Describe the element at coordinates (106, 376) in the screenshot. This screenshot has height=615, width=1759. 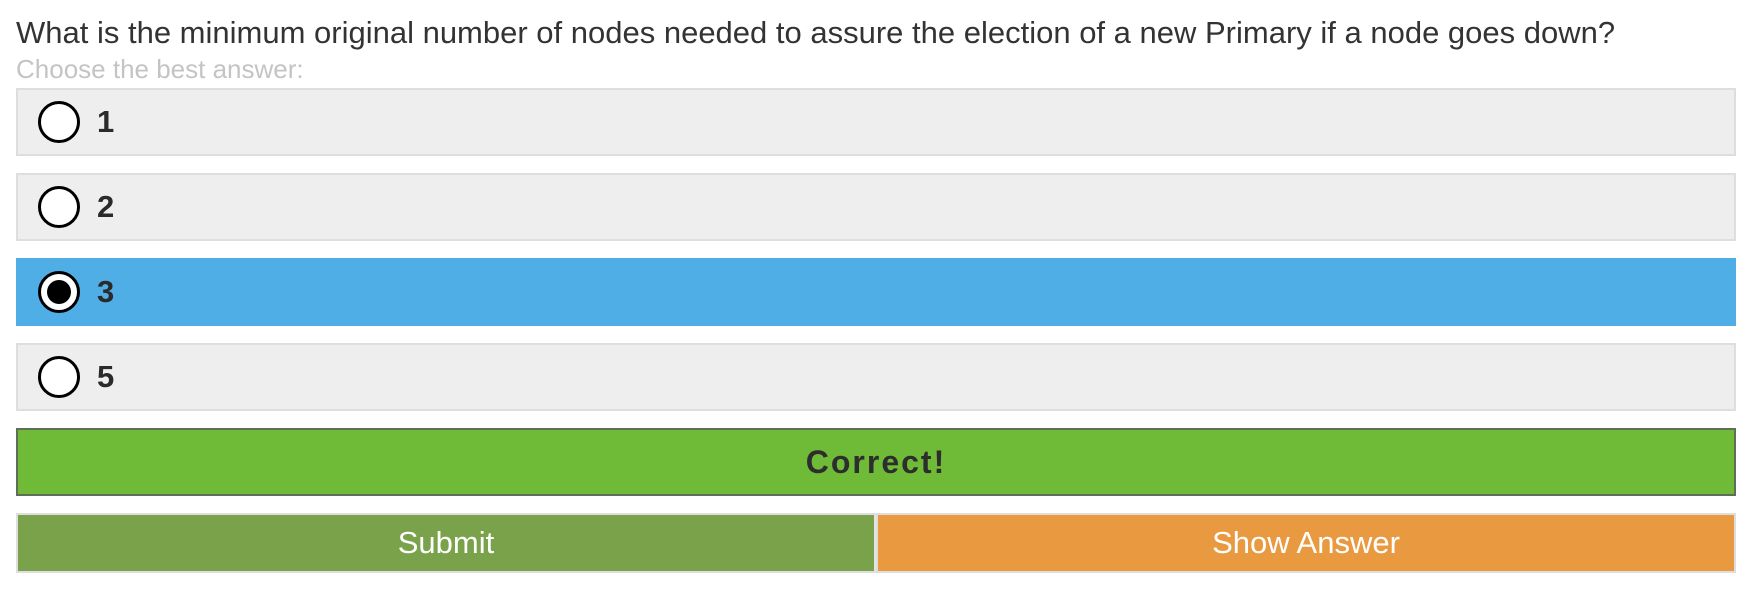
I see `option-label: 5` at that location.